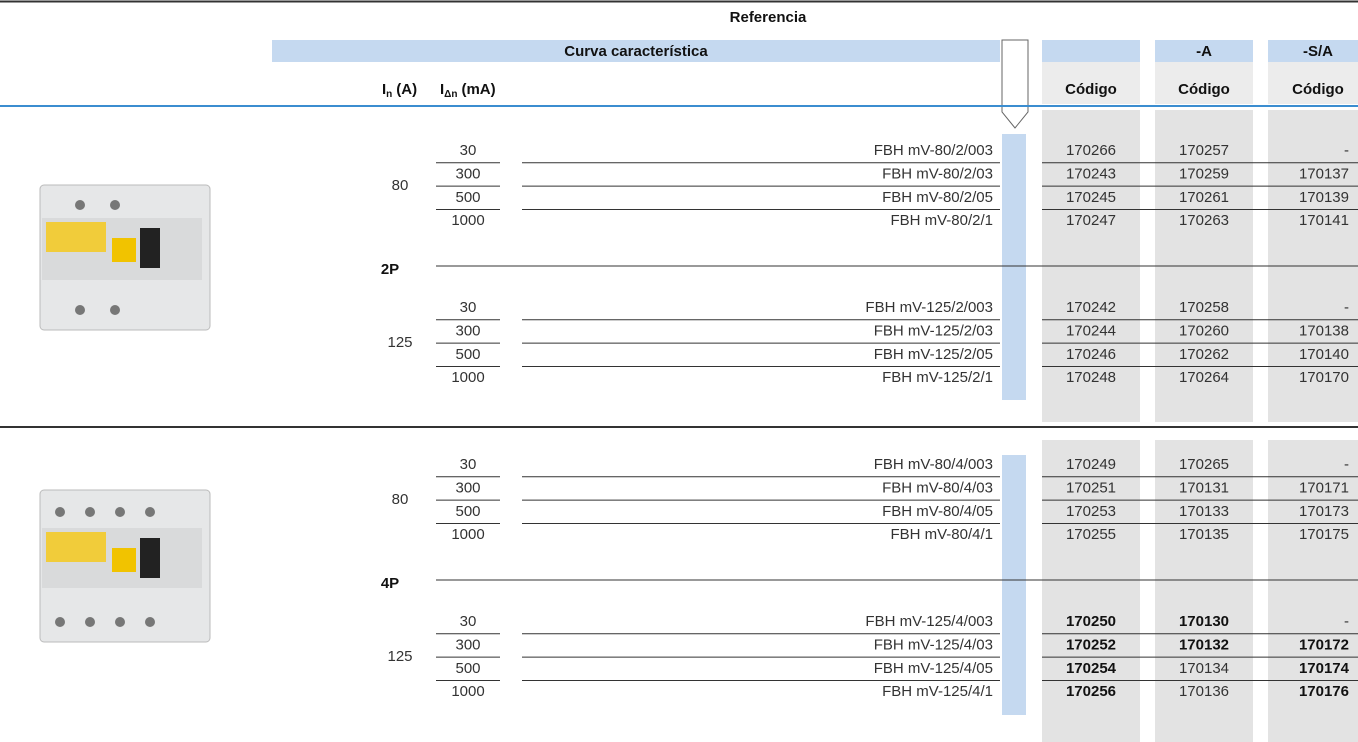 This screenshot has height=742, width=1358. I want to click on code: 170138, so click(1324, 330).